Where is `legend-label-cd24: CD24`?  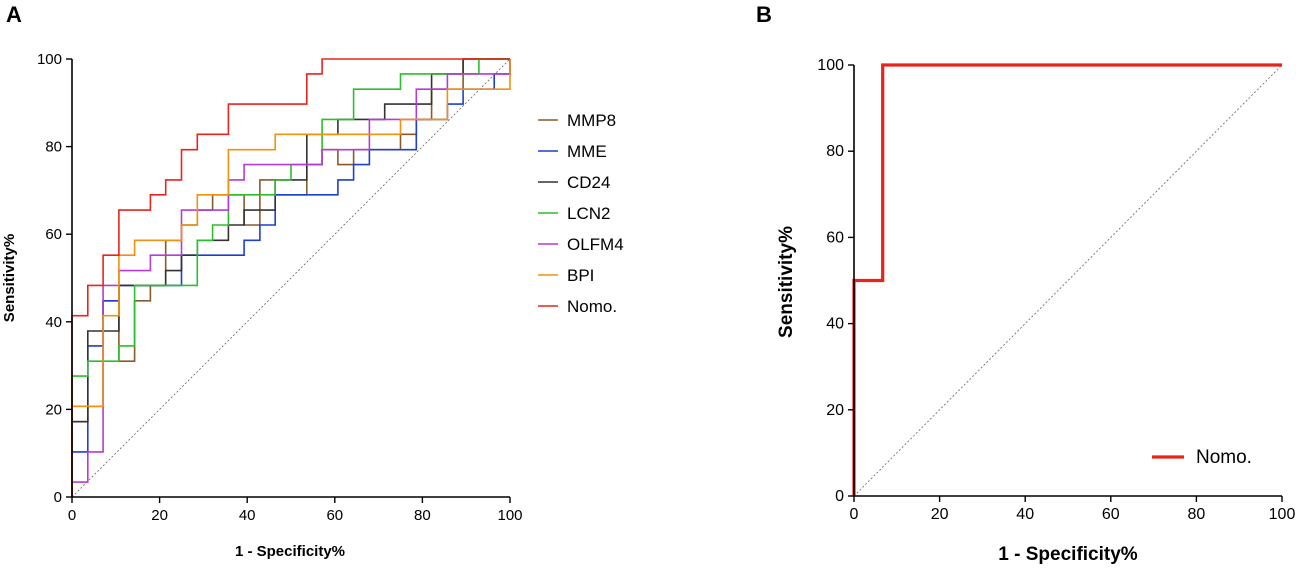 legend-label-cd24: CD24 is located at coordinates (588, 182).